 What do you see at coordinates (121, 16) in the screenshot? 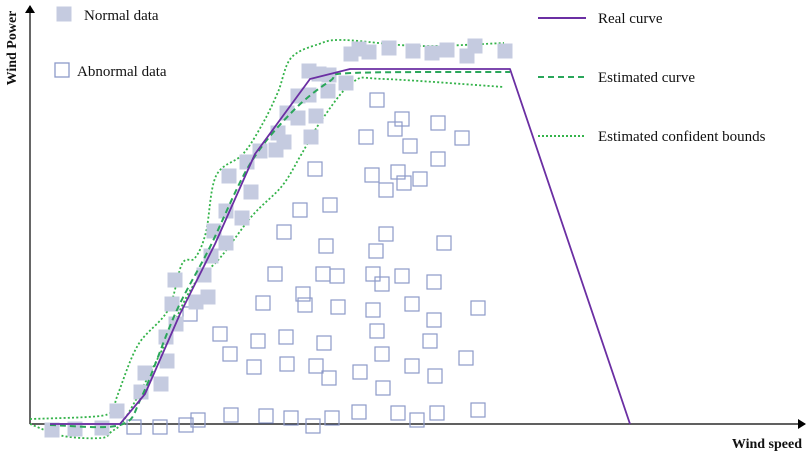
I see `legend-normal-label: Normal data` at bounding box center [121, 16].